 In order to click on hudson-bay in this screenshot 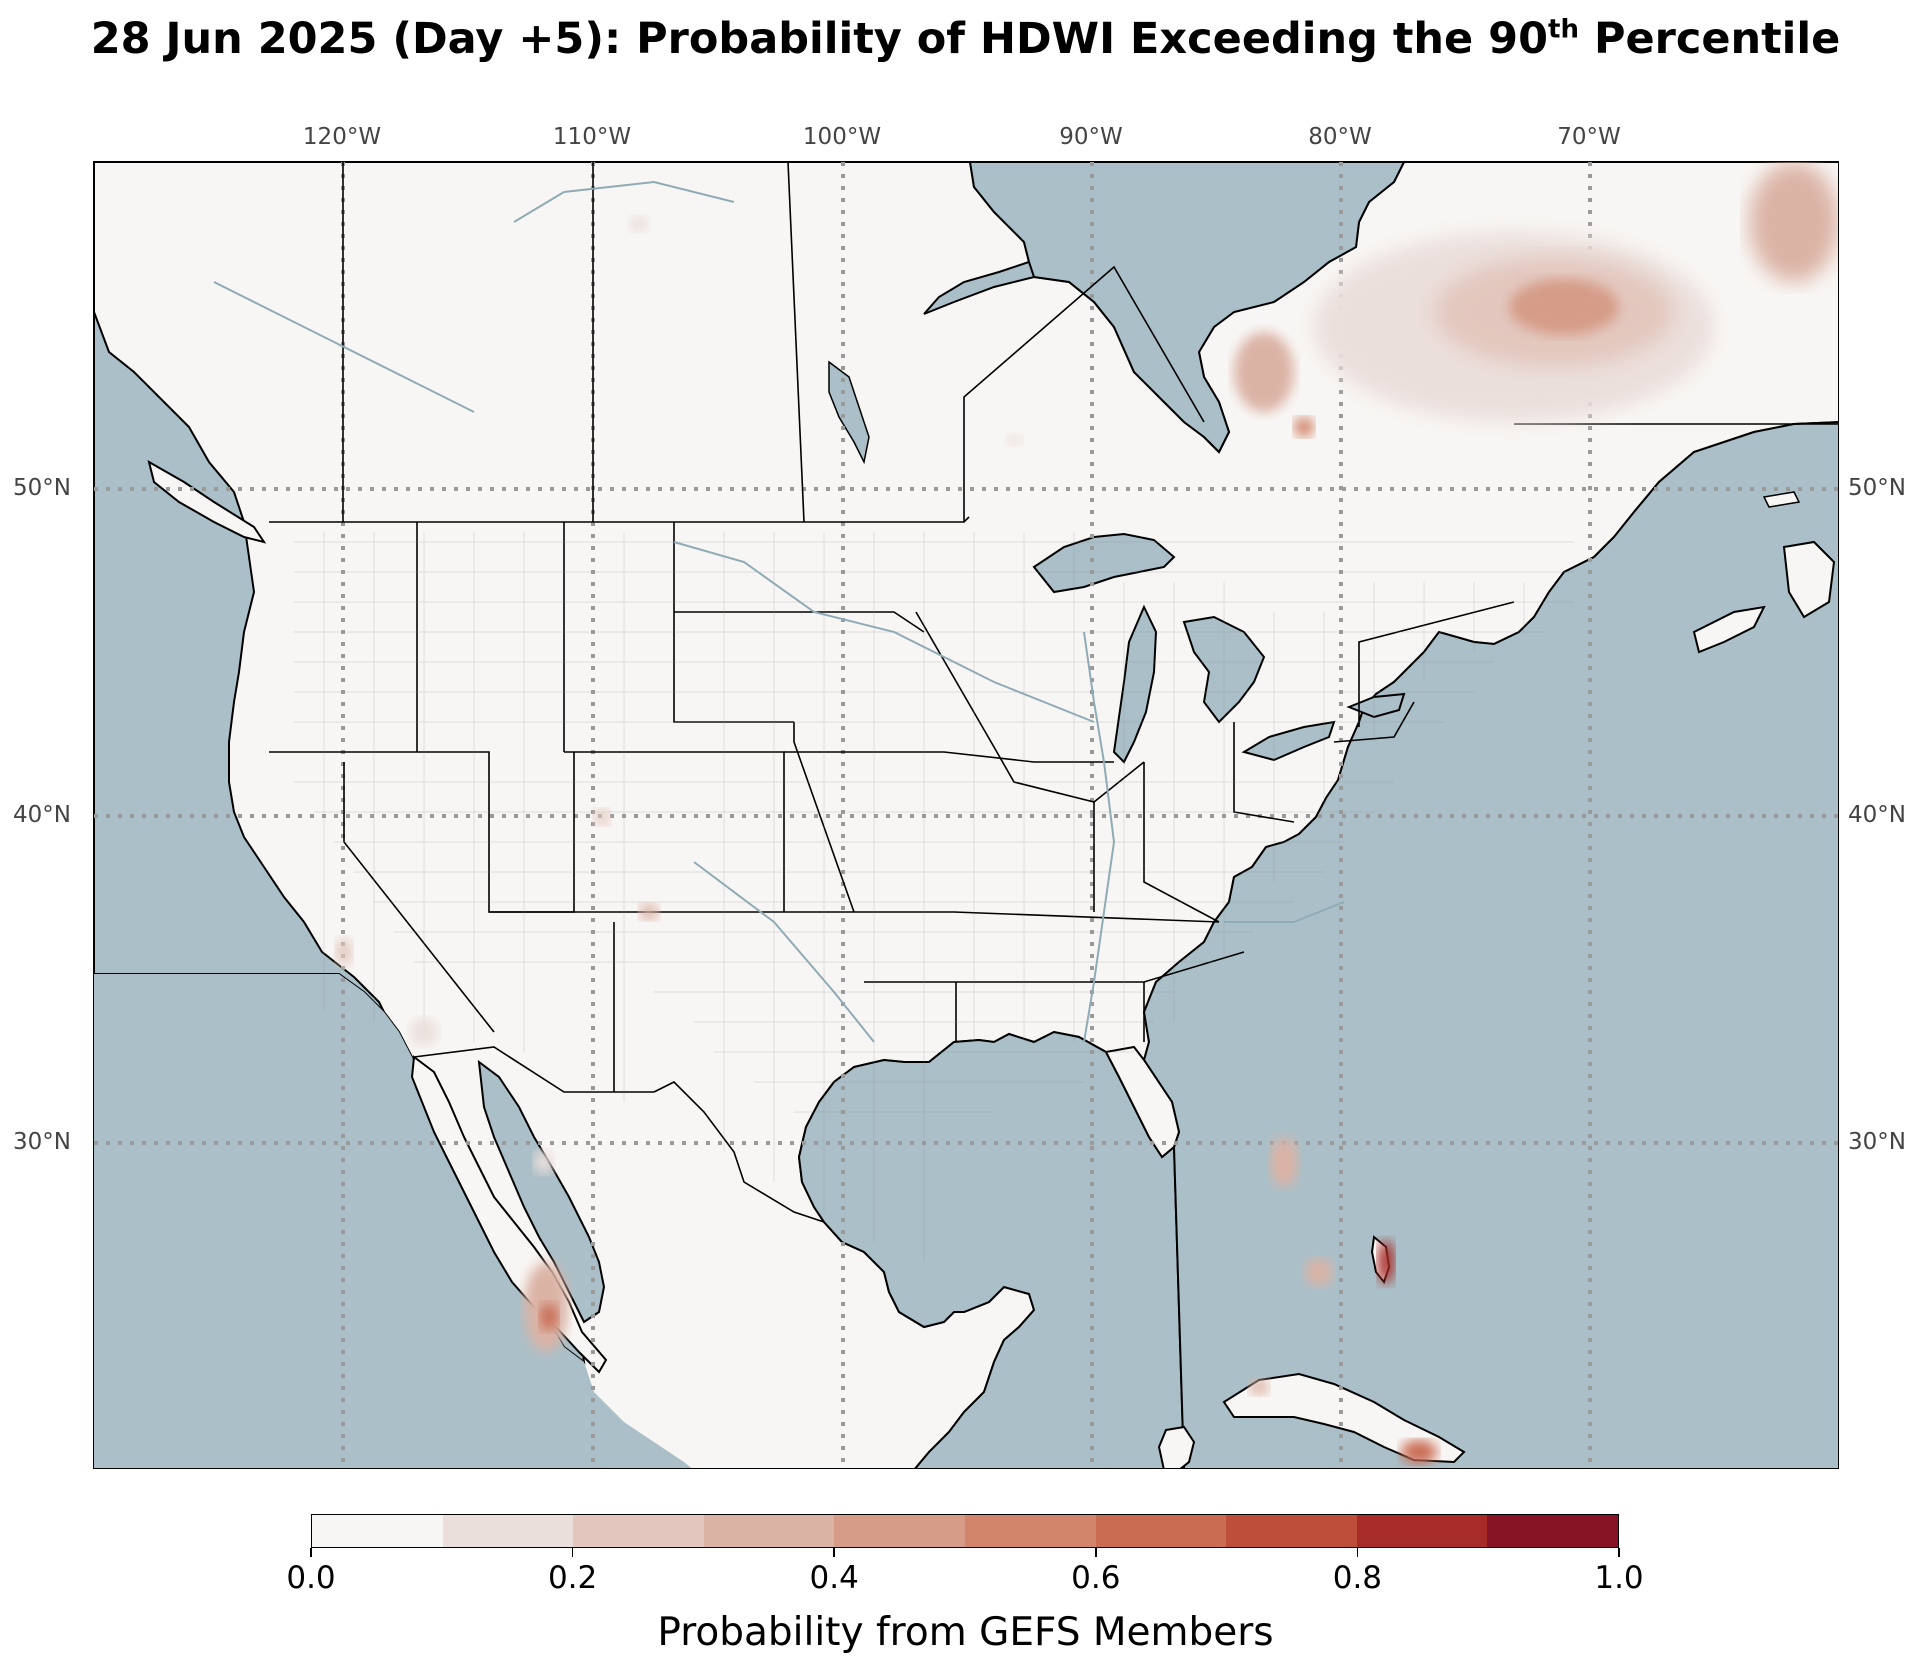, I will do `click(1187, 308)`.